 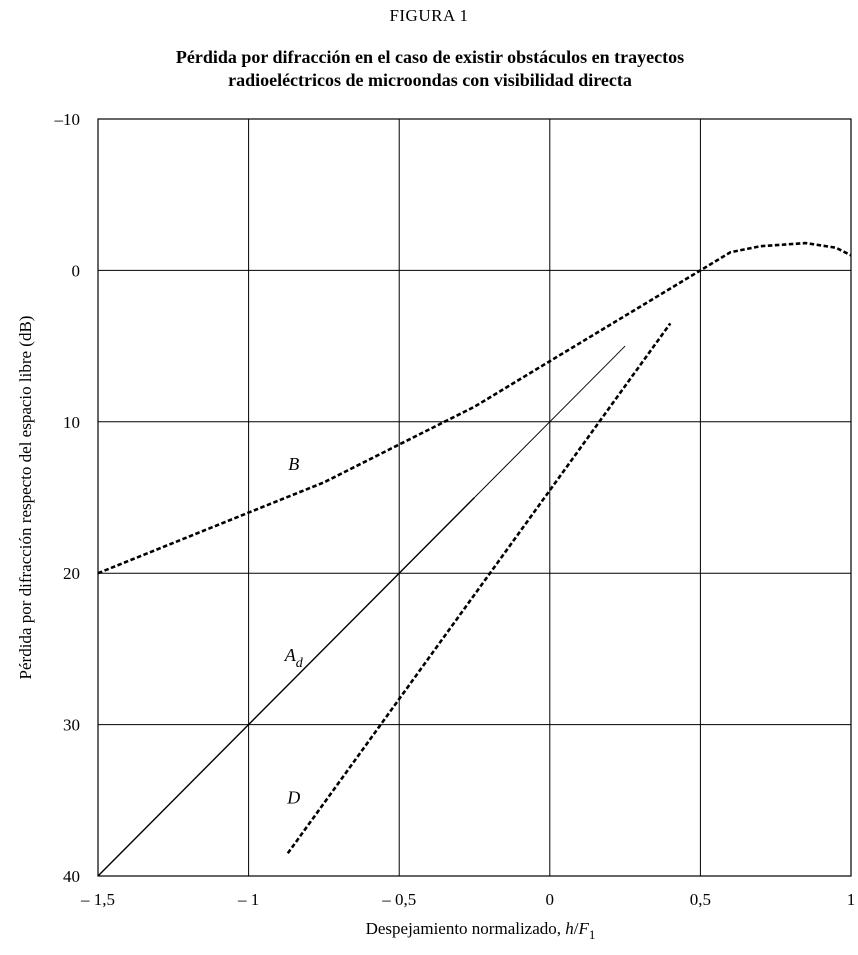 I want to click on x-axis-title: Despejamiento normalizado, h/F1, so click(x=481, y=930).